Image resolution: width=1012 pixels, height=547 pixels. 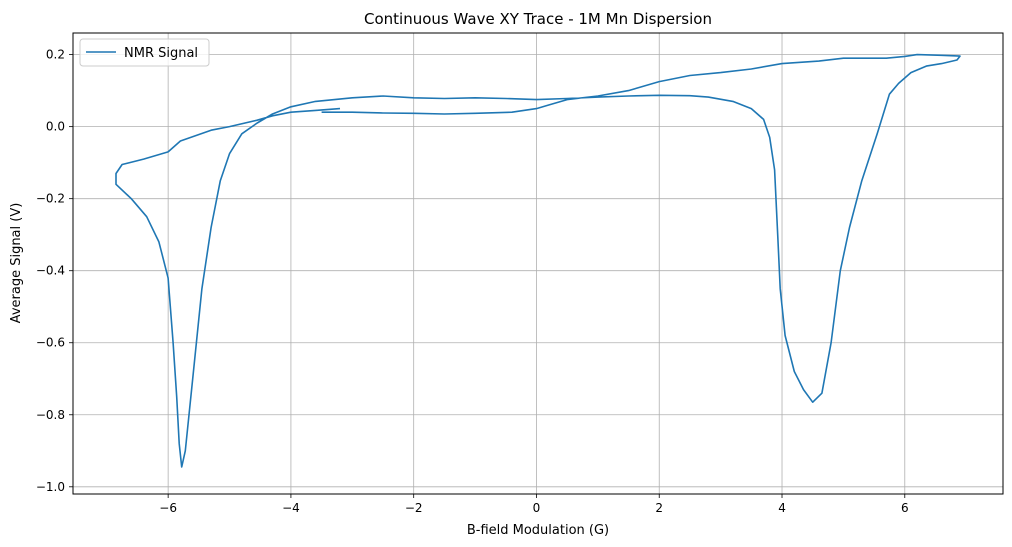 What do you see at coordinates (50, 343) in the screenshot?
I see `y-tick-label: −0.6` at bounding box center [50, 343].